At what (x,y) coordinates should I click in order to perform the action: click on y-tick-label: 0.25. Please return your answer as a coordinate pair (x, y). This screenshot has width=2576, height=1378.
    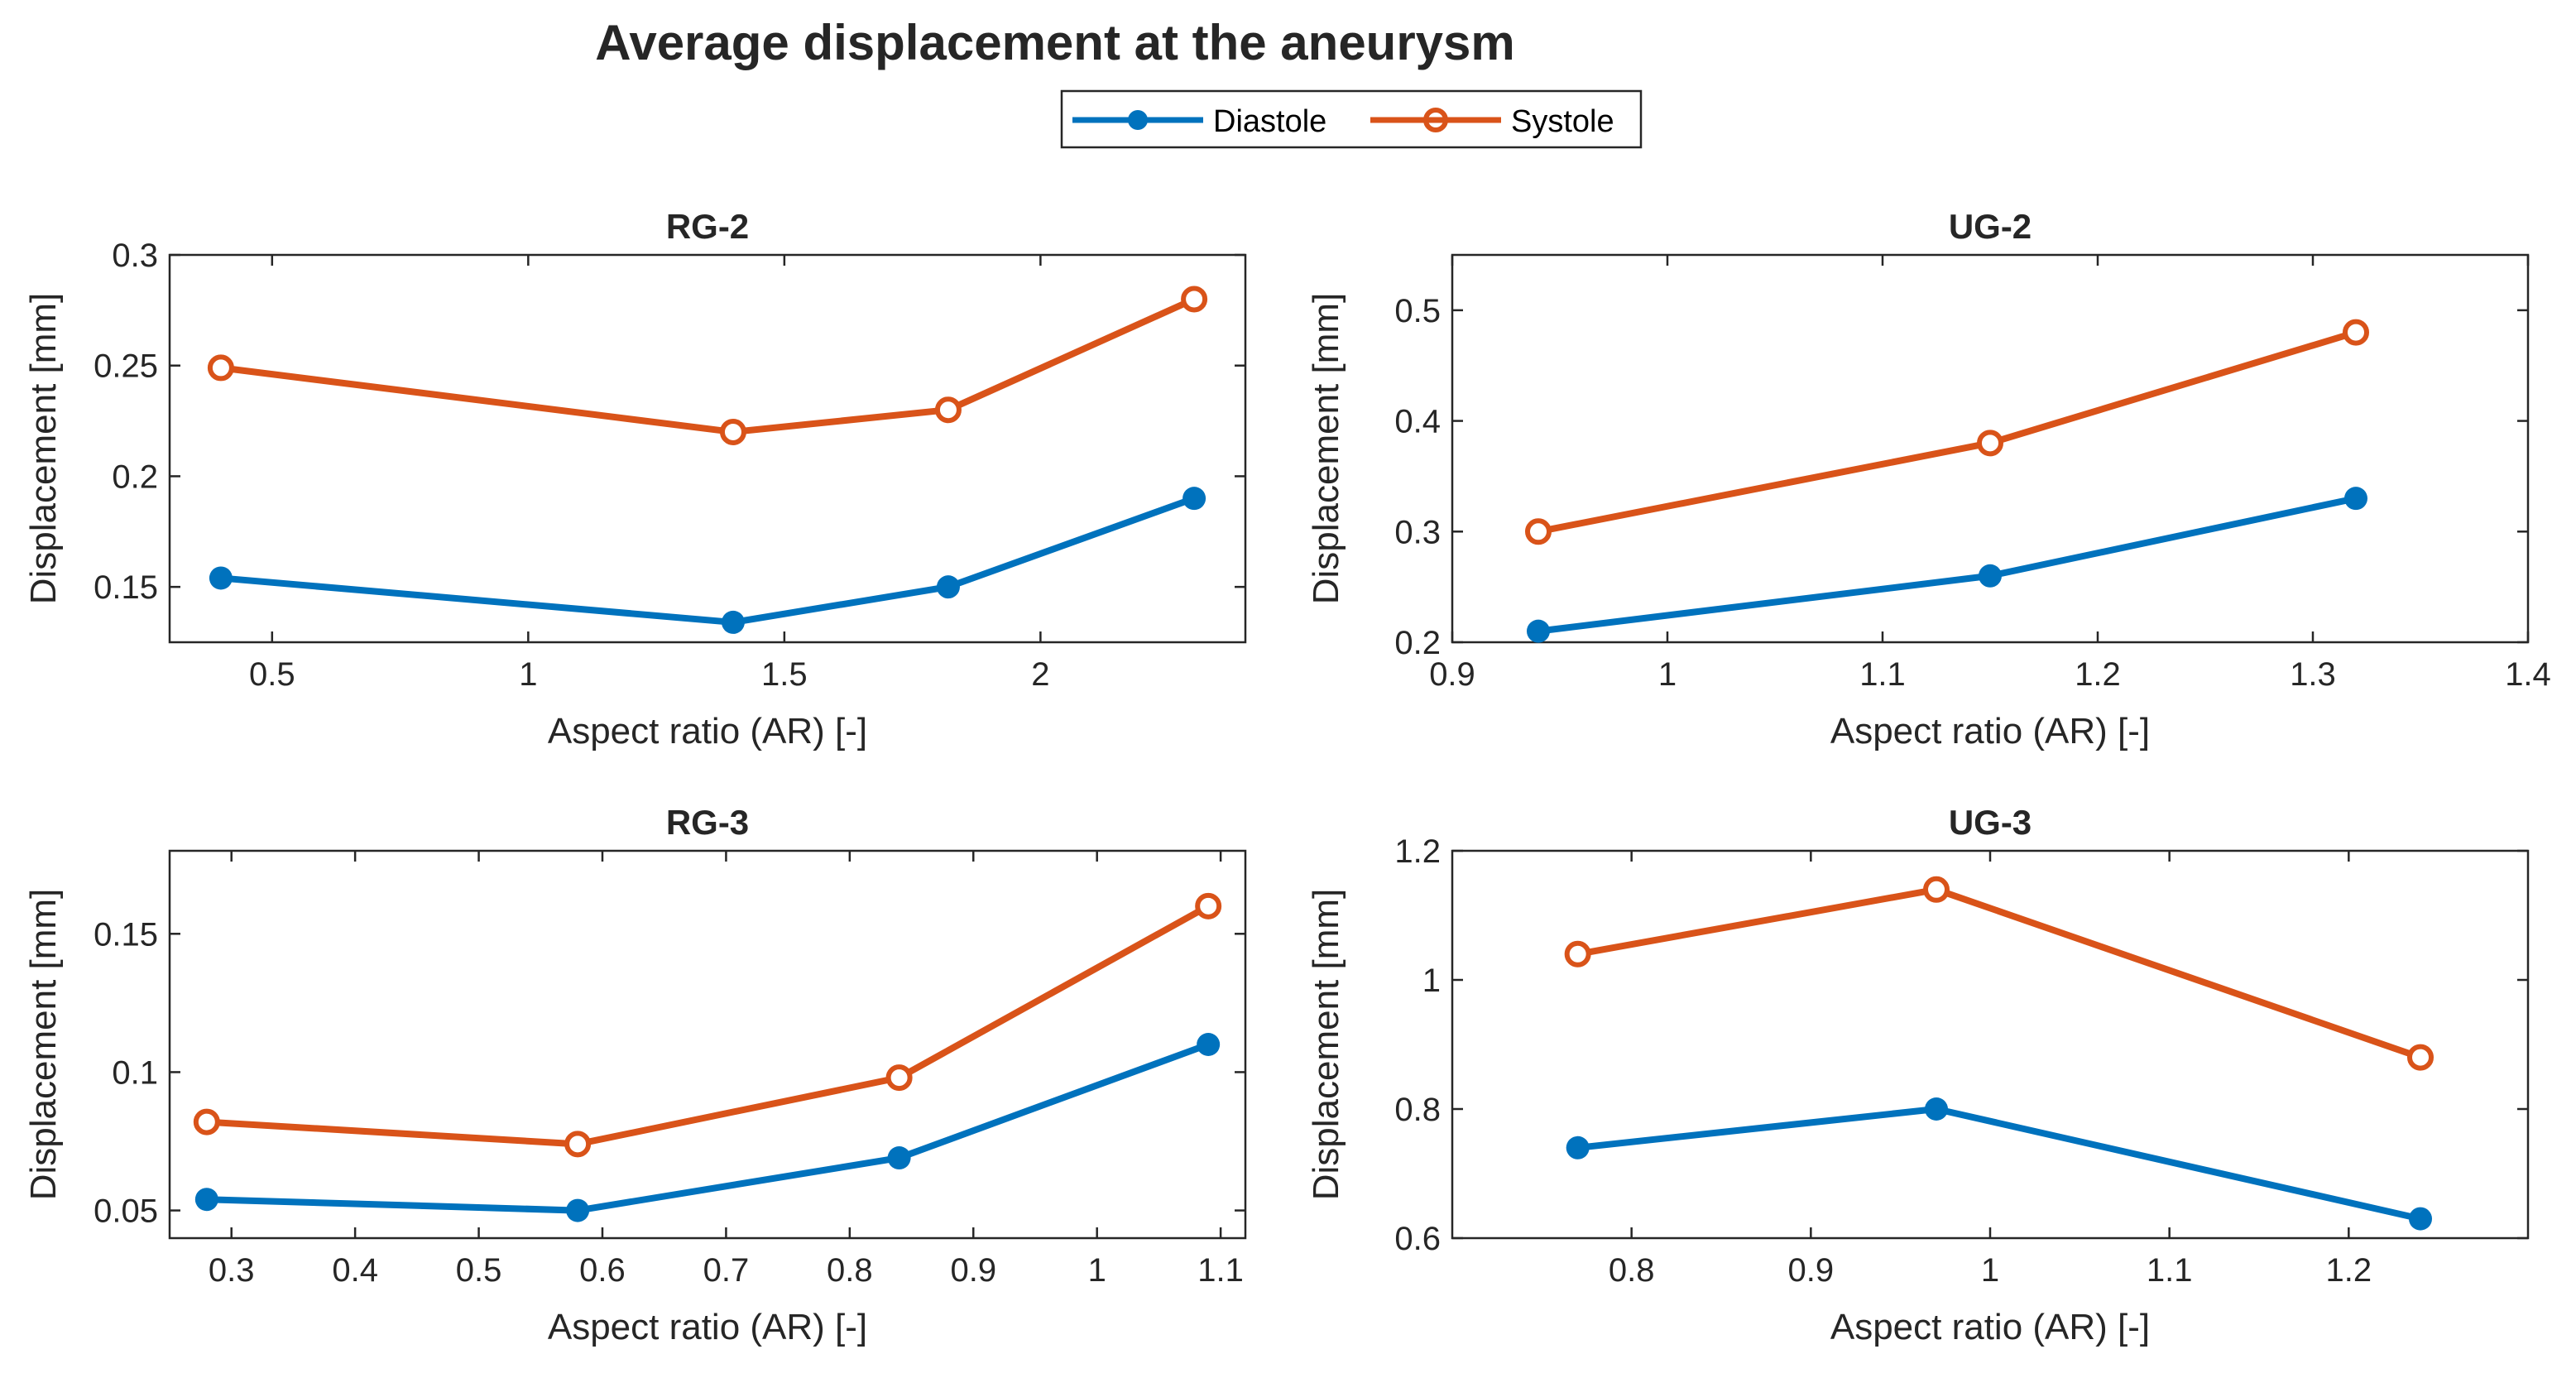
    Looking at the image, I should click on (126, 367).